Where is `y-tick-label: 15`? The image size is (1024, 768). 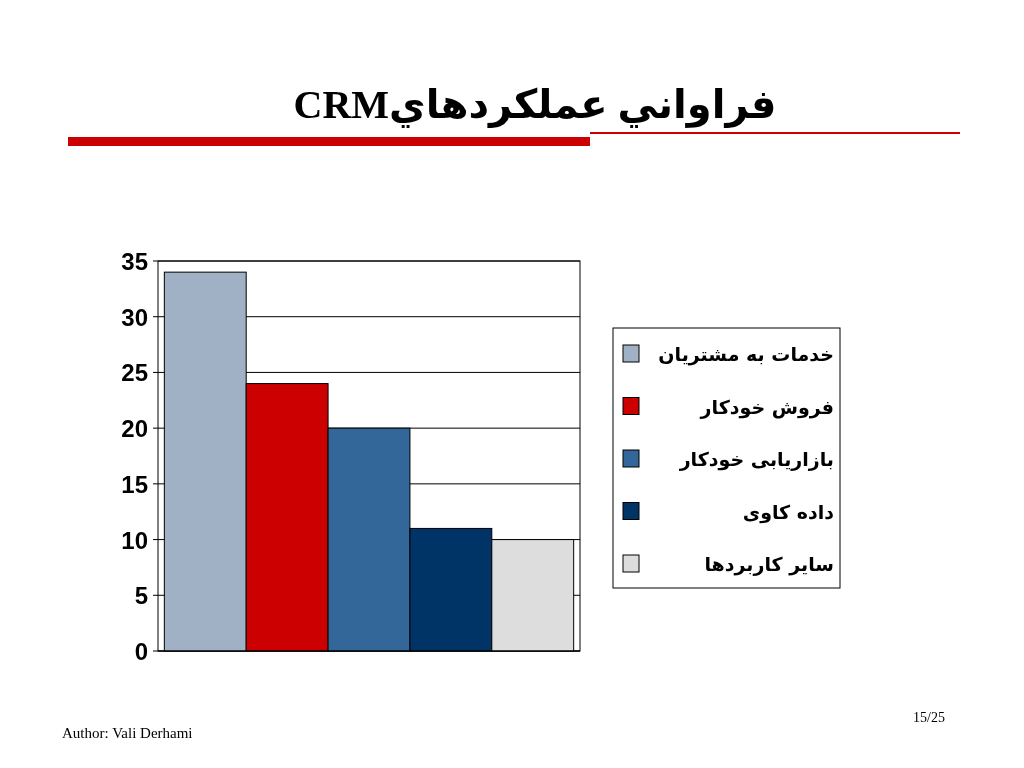 y-tick-label: 15 is located at coordinates (134, 484).